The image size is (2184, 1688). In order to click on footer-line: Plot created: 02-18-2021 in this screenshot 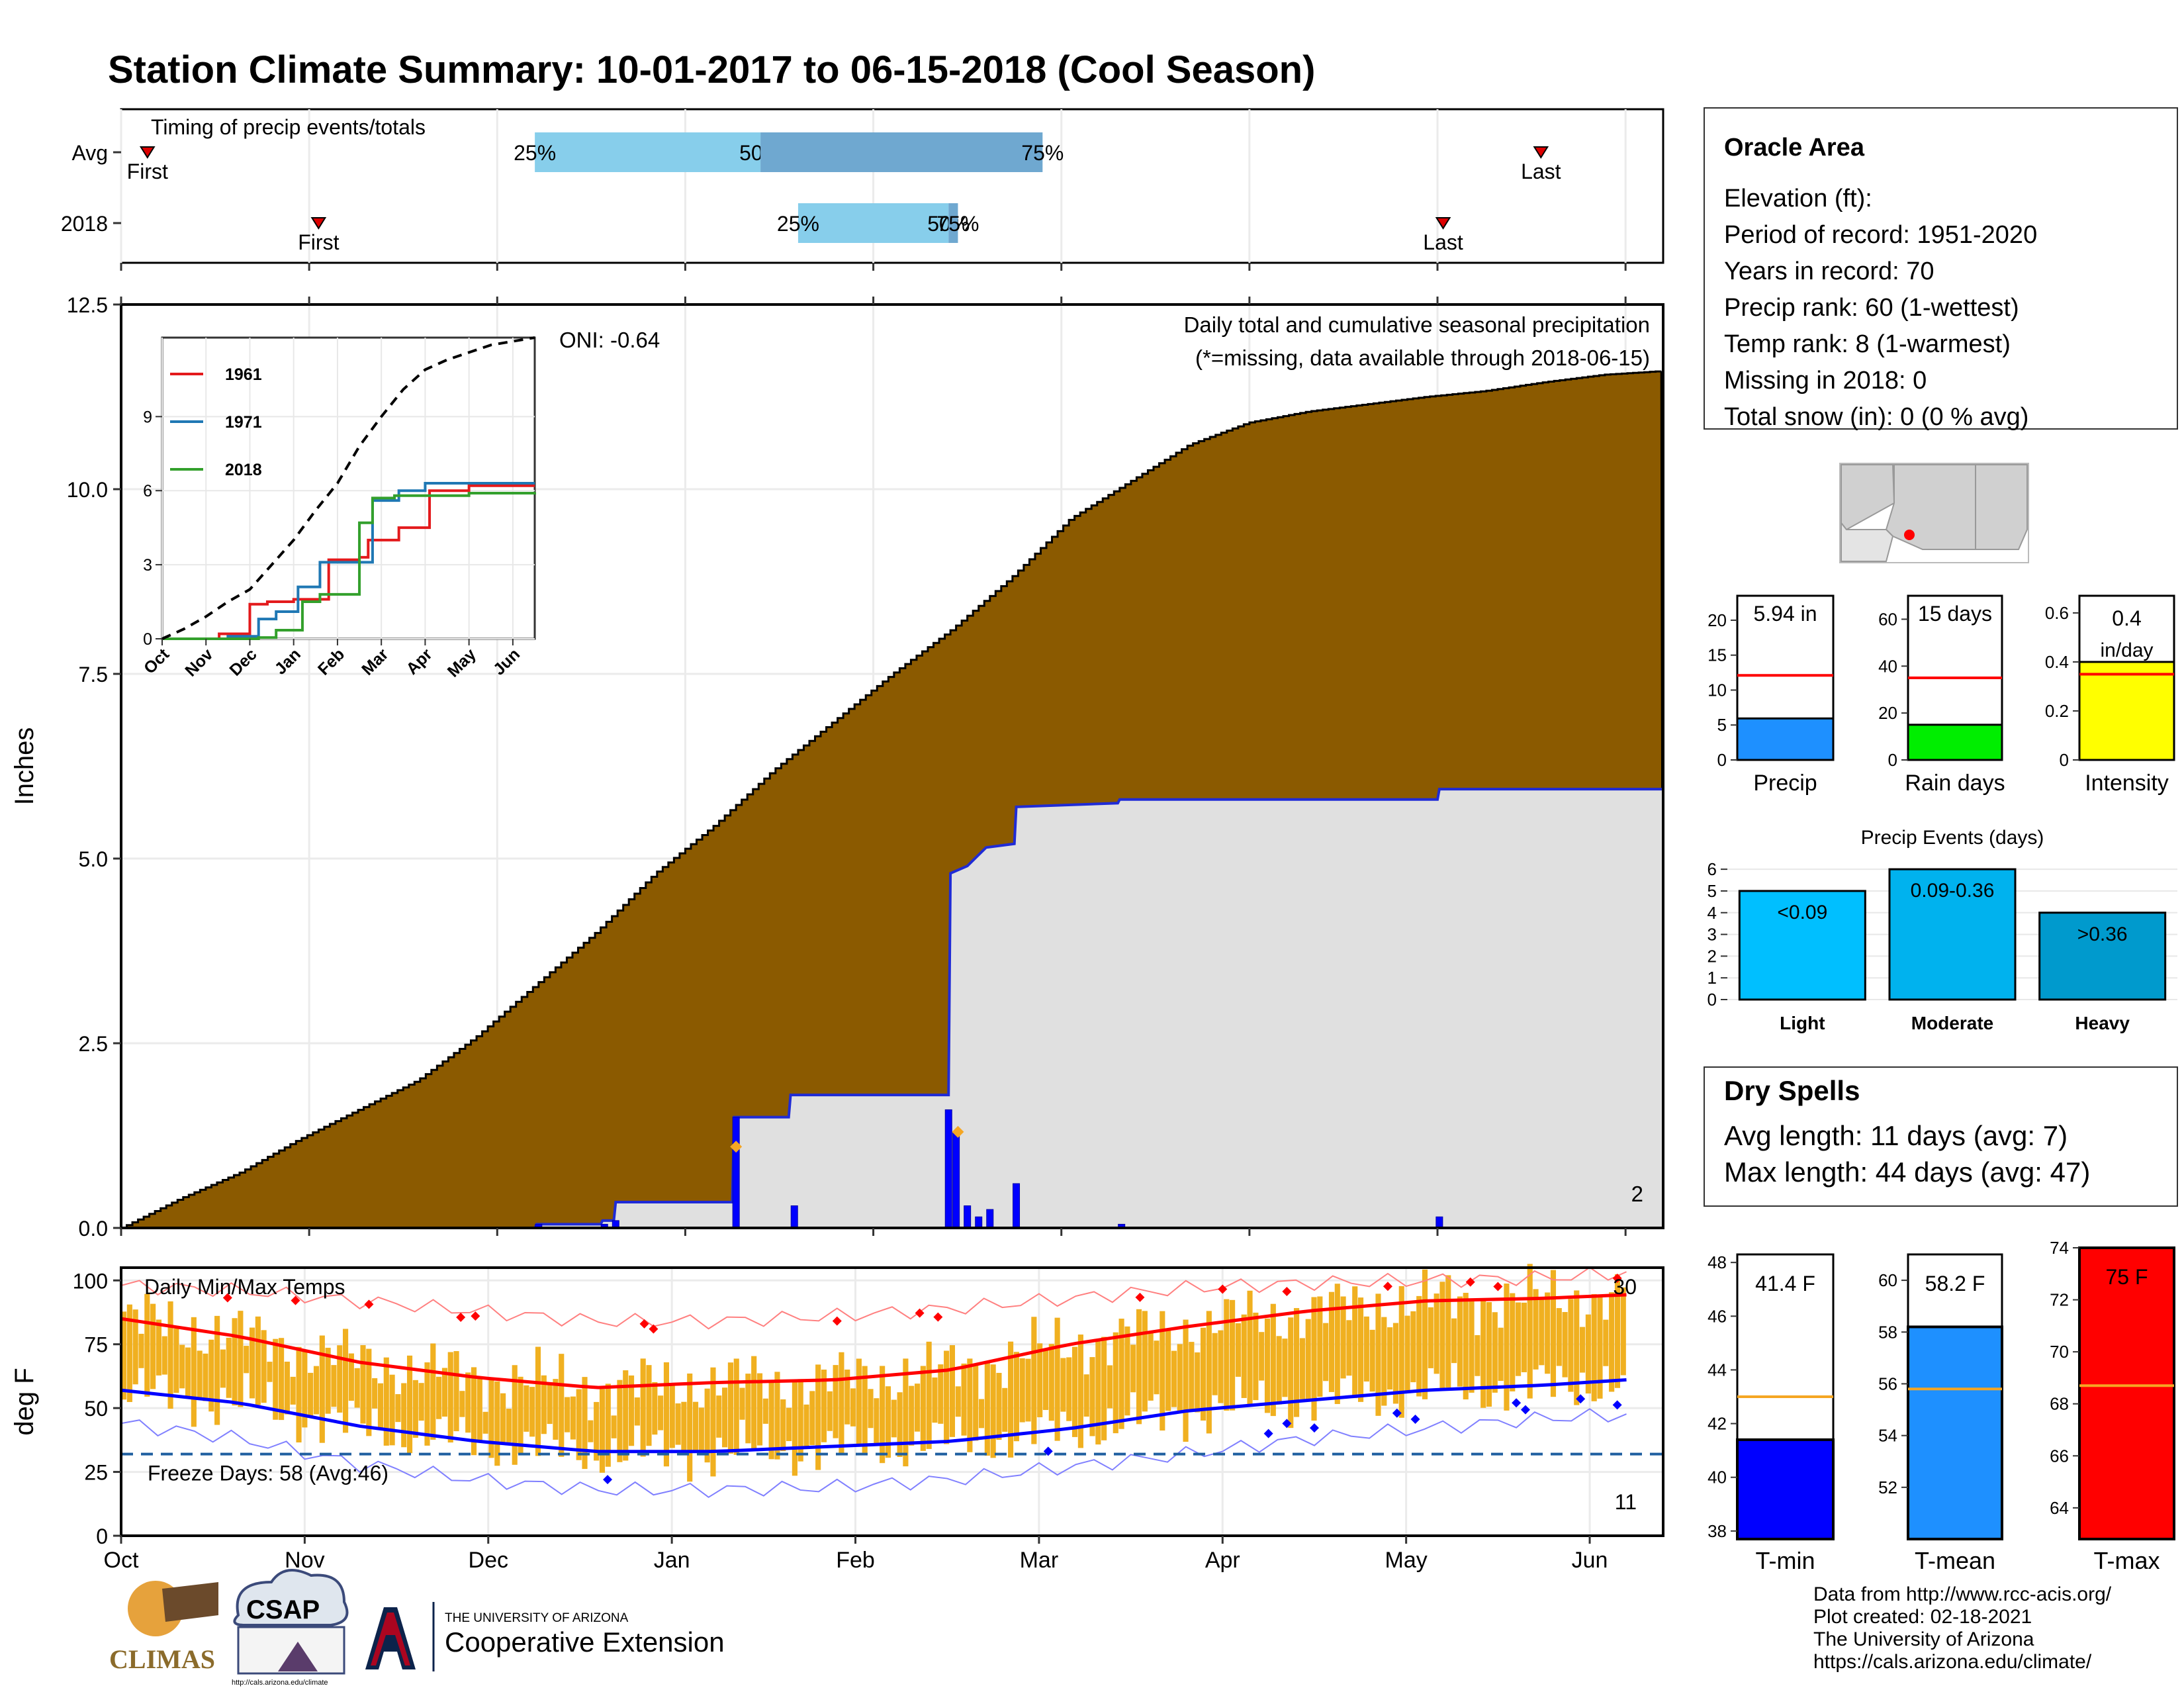, I will do `click(1922, 1617)`.